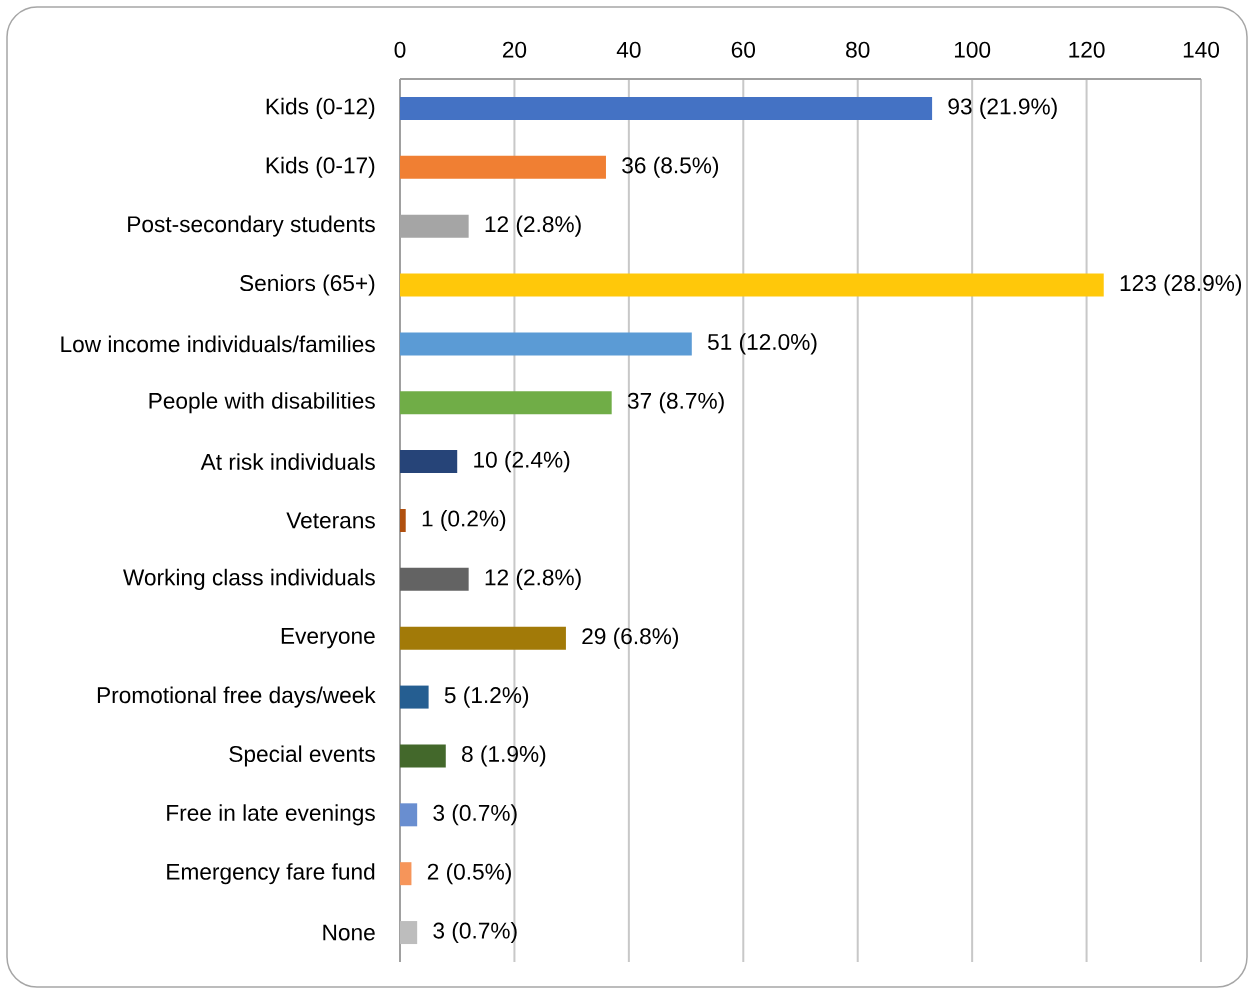 The height and width of the screenshot is (991, 1250). I want to click on data-label: 123 (28.9%), so click(1181, 285).